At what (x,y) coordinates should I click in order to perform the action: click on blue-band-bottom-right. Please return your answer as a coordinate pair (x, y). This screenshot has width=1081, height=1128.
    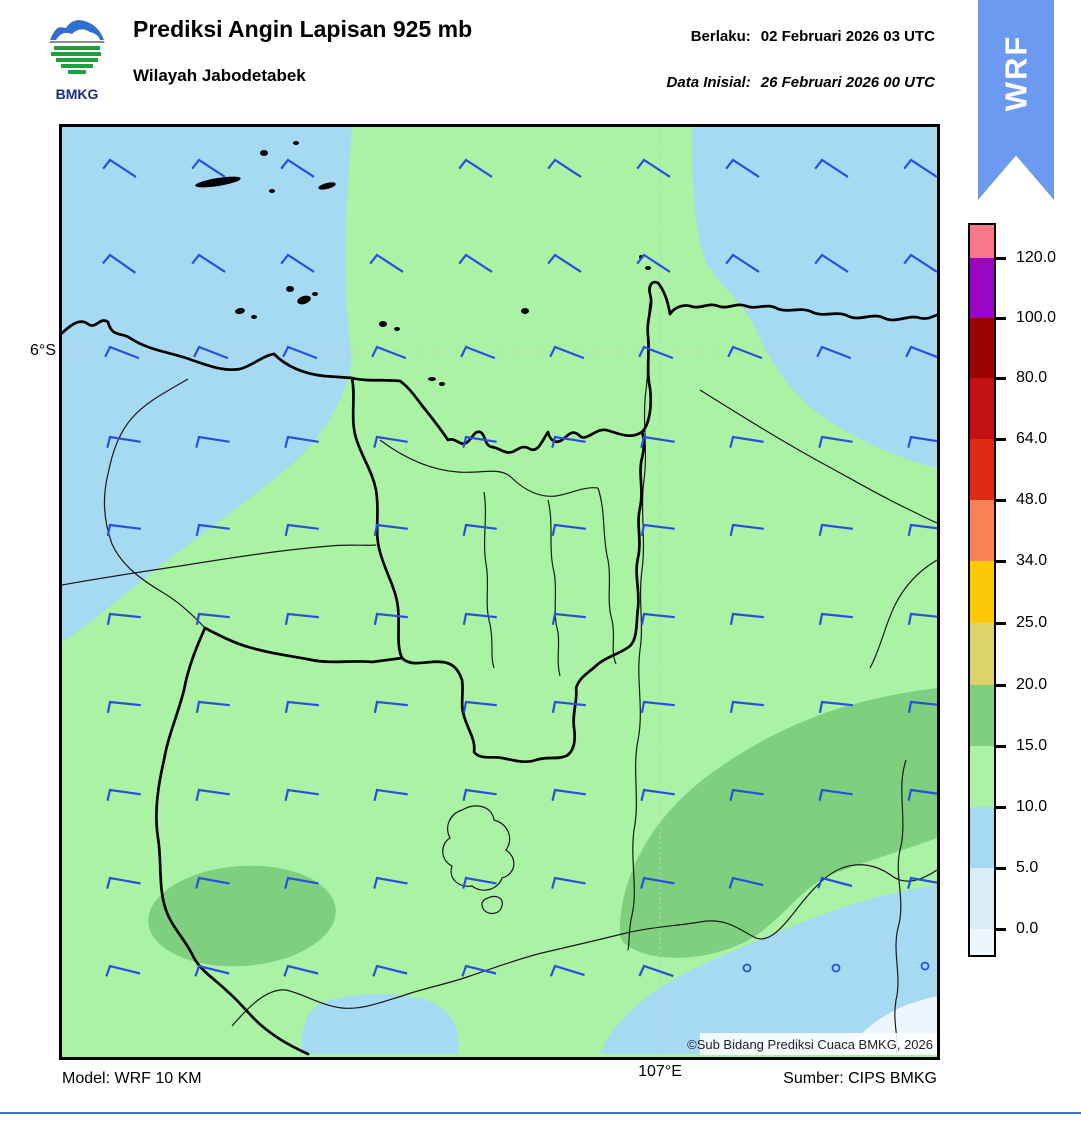
    Looking at the image, I should click on (768, 969).